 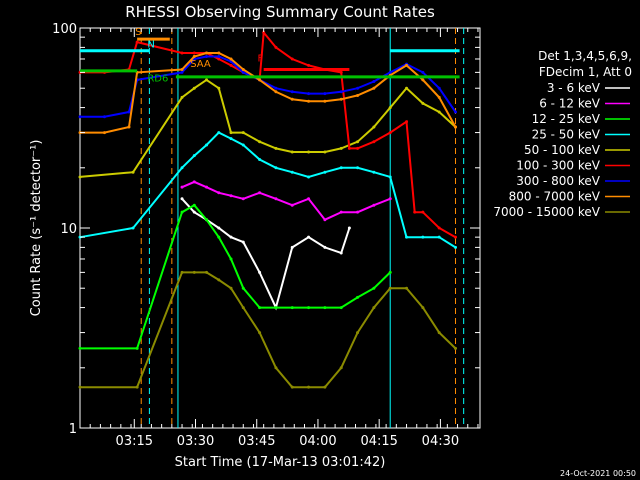 What do you see at coordinates (195, 441) in the screenshot?
I see `x-tick-label: 03:30` at bounding box center [195, 441].